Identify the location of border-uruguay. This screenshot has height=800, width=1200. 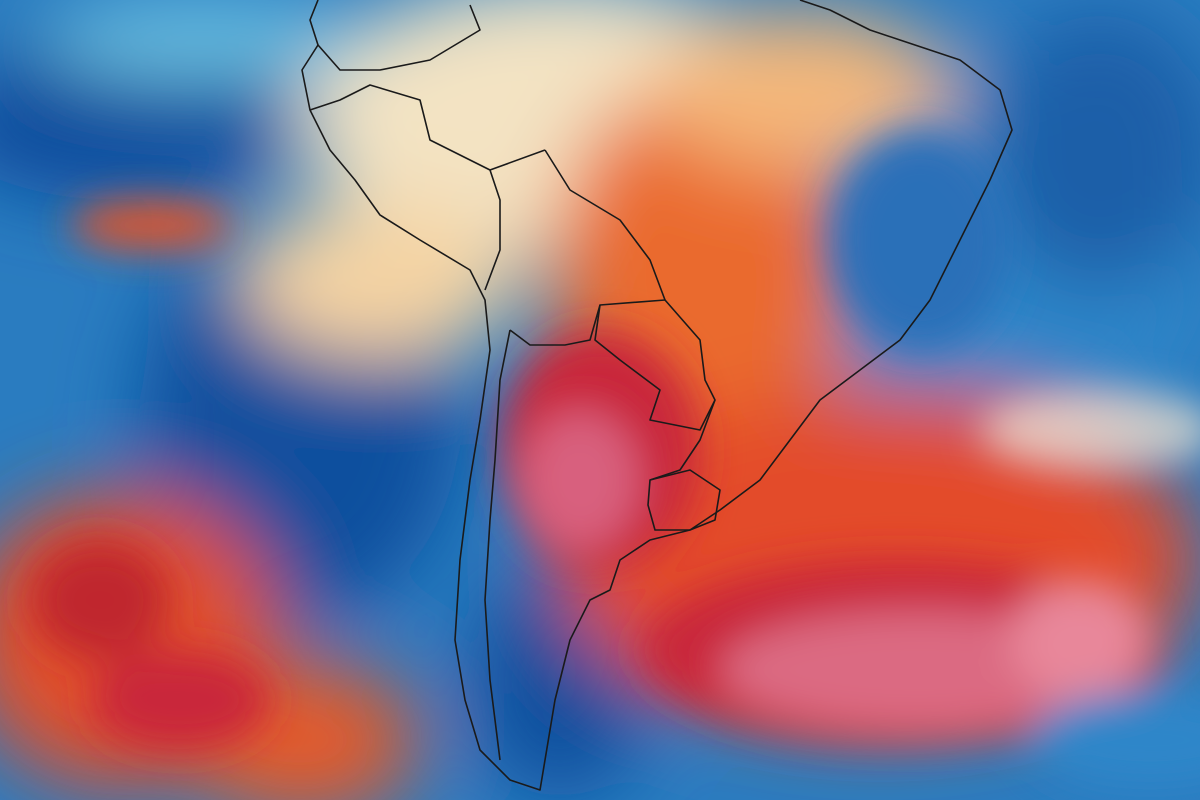
(684, 500).